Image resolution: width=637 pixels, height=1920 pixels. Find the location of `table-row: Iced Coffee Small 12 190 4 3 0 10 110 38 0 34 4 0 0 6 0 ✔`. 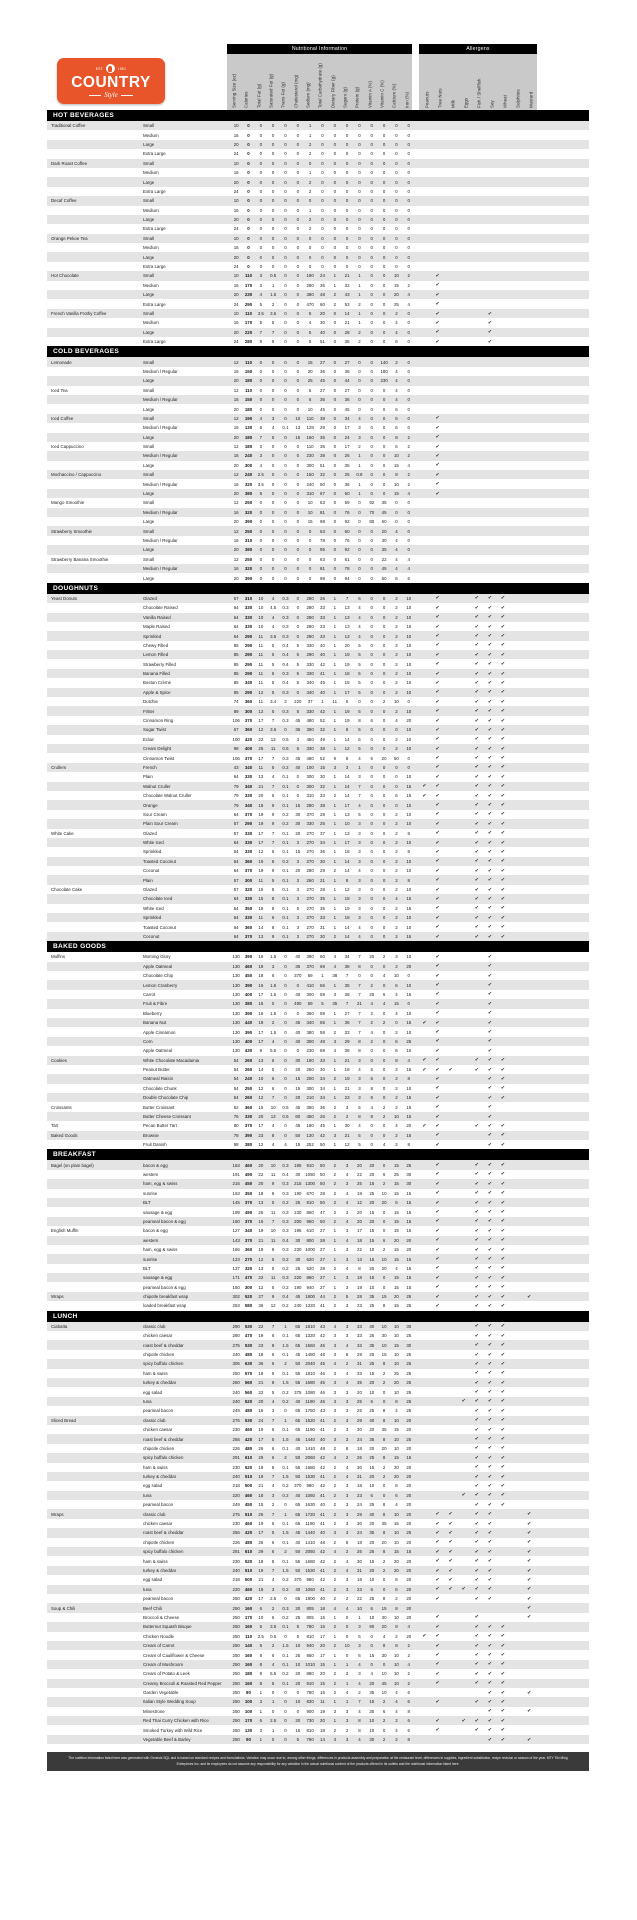

table-row: Iced Coffee Small 12 190 4 3 0 10 110 38 0 34 4 0 0 6 0 ✔ is located at coordinates (318, 418).